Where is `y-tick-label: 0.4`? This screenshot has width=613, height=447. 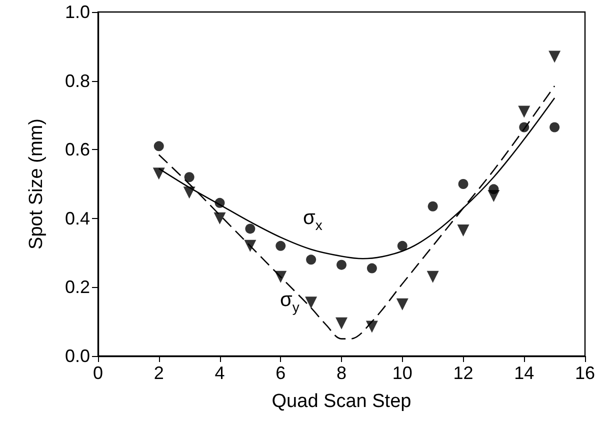 y-tick-label: 0.4 is located at coordinates (77, 218).